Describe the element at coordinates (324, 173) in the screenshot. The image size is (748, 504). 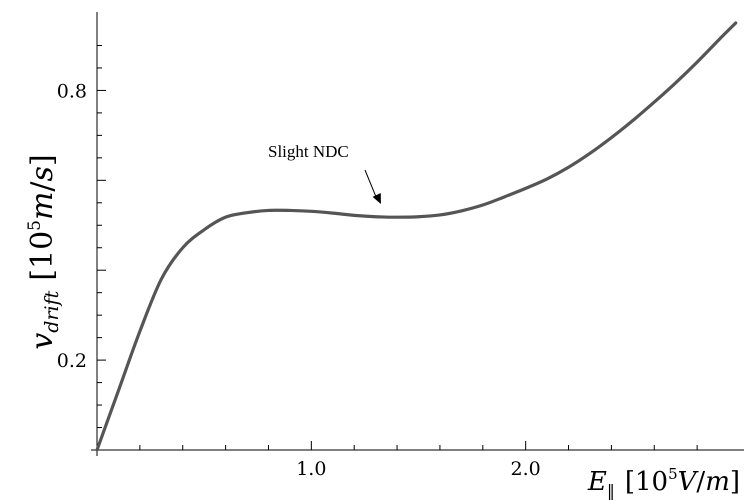
I see `annotation-slight-ndc: Slight NDC` at that location.